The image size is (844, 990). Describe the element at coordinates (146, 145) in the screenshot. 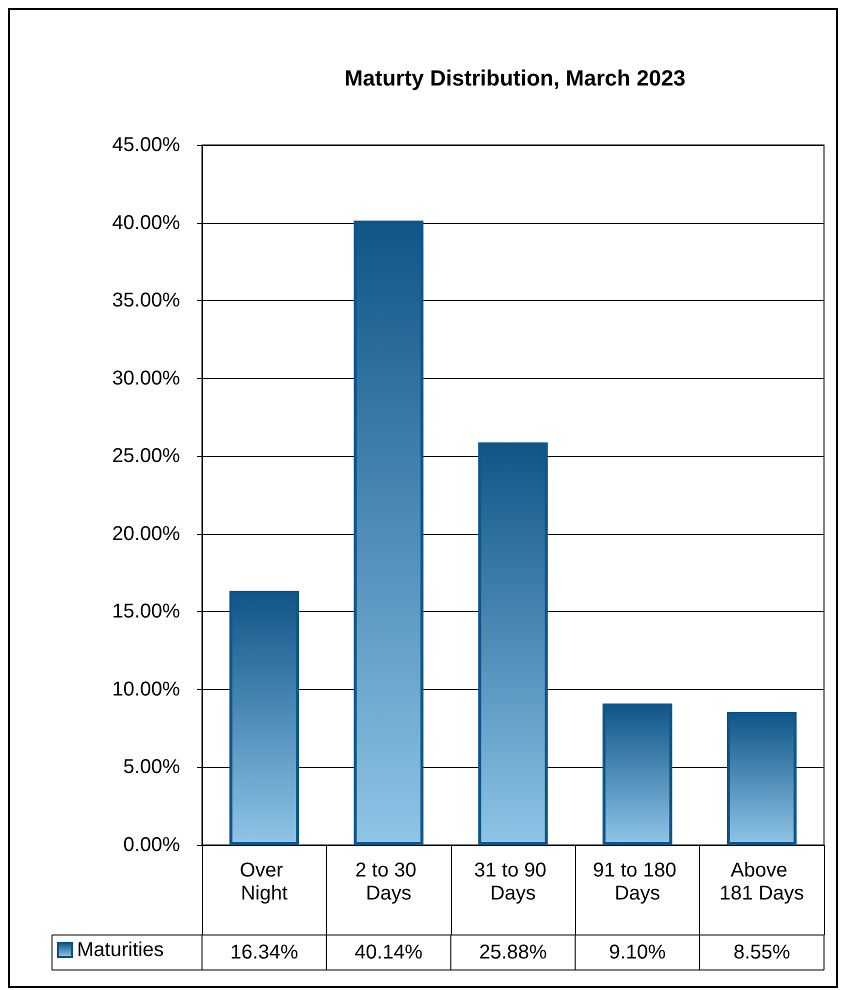

I see `y-tick-label: 45.00%` at that location.